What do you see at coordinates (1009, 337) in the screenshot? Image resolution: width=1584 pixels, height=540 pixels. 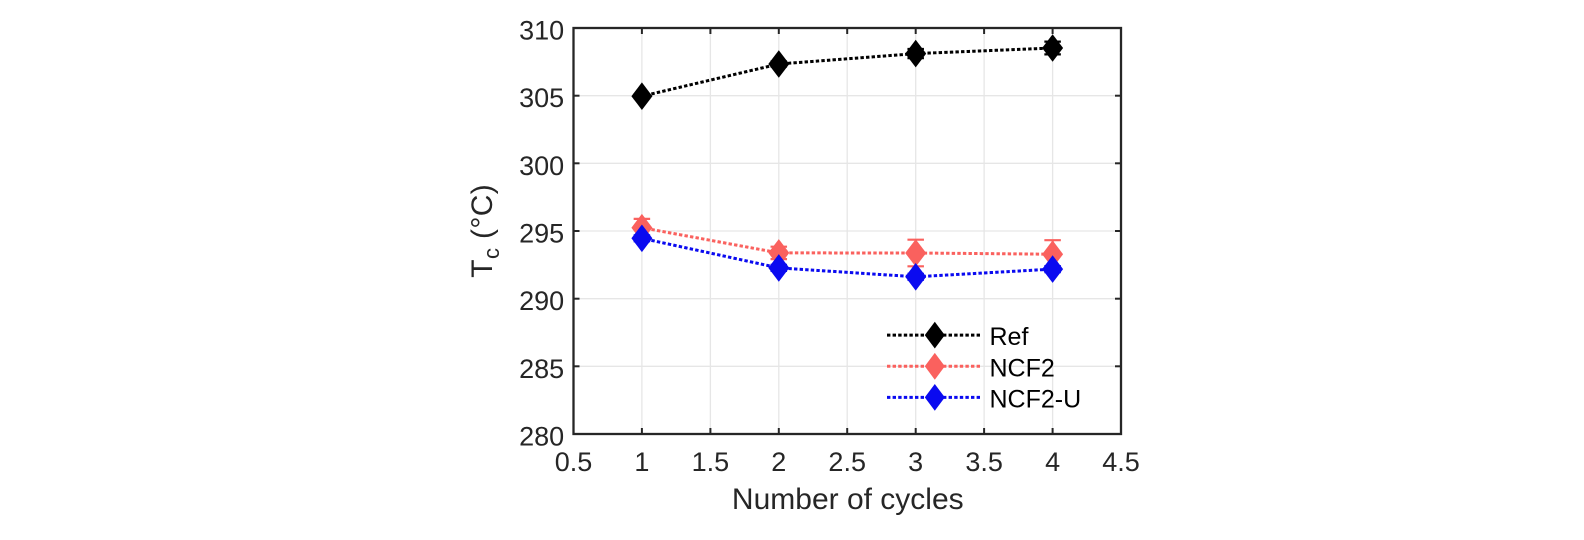 I see `svg-text: Ref` at bounding box center [1009, 337].